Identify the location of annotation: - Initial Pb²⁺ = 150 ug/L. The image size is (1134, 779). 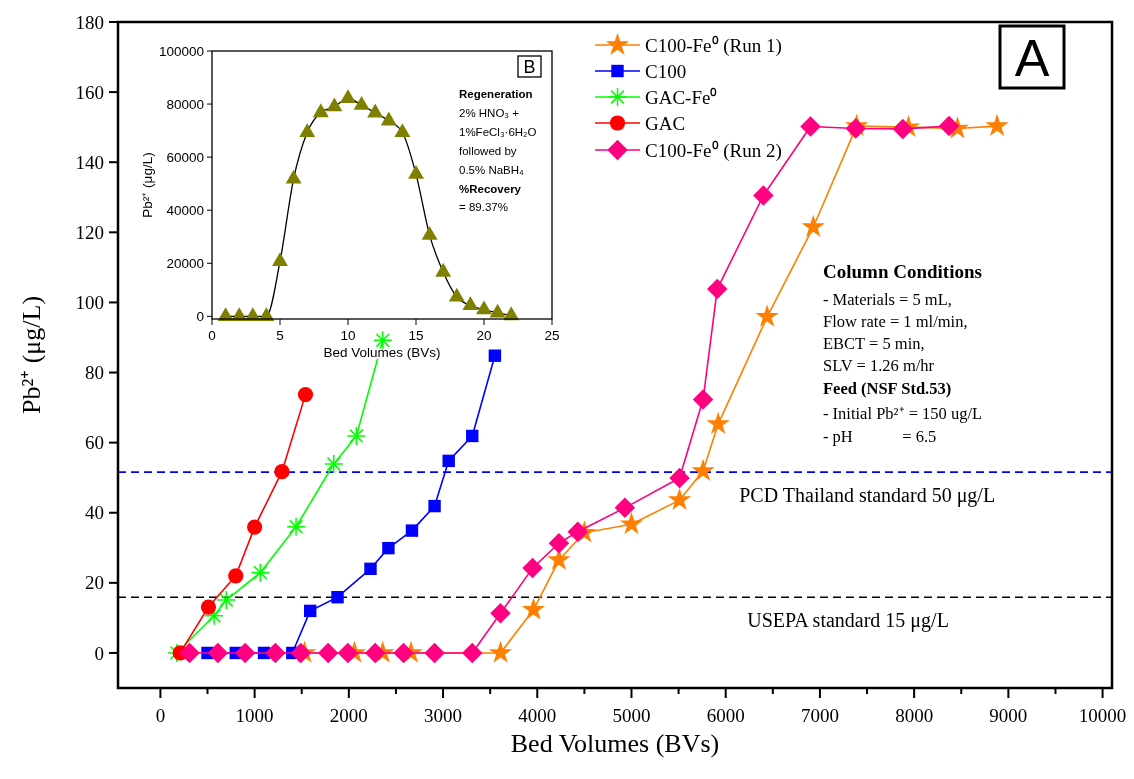
(903, 413).